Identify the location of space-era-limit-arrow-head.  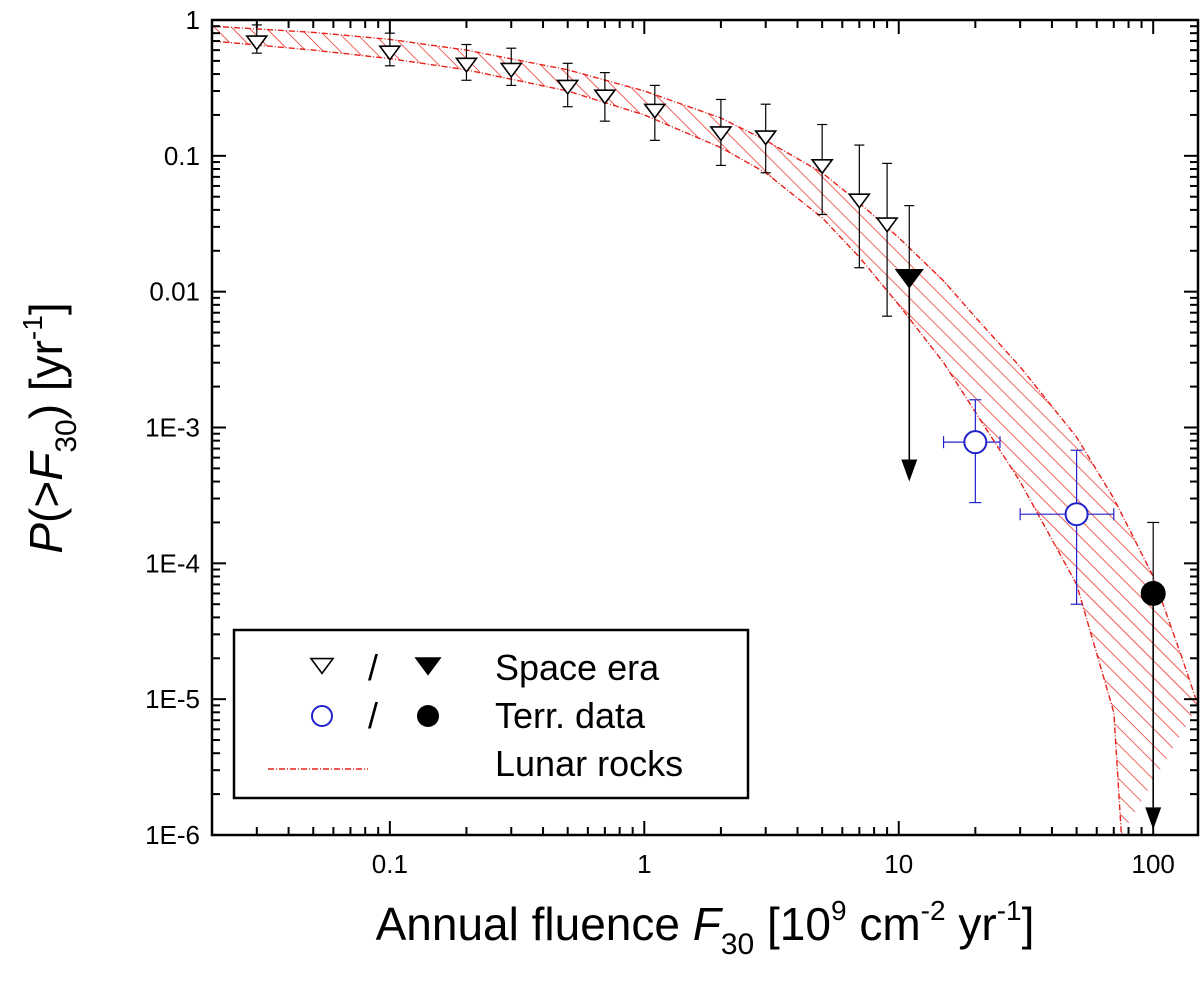
(909, 470).